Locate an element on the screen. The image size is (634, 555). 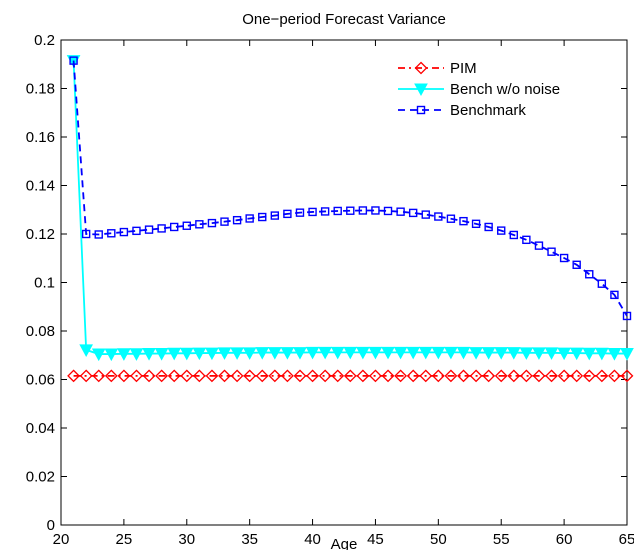
x-tick-label: 25 is located at coordinates (124, 539).